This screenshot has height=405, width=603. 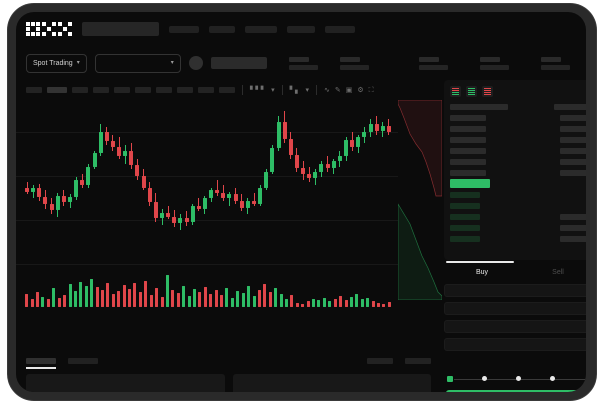 What do you see at coordinates (307, 90) in the screenshot?
I see `chevron-down-icon-4: ▾` at bounding box center [307, 90].